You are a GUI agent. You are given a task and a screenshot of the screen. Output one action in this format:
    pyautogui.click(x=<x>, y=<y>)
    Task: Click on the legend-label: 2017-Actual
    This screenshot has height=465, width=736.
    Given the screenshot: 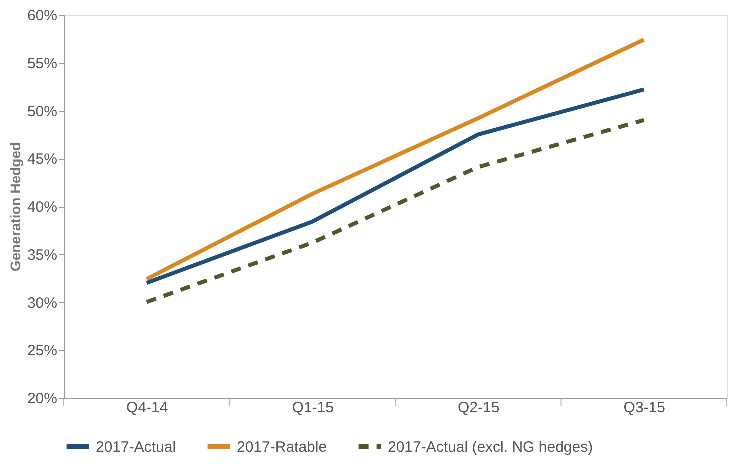 What is the action you would take?
    pyautogui.click(x=136, y=447)
    